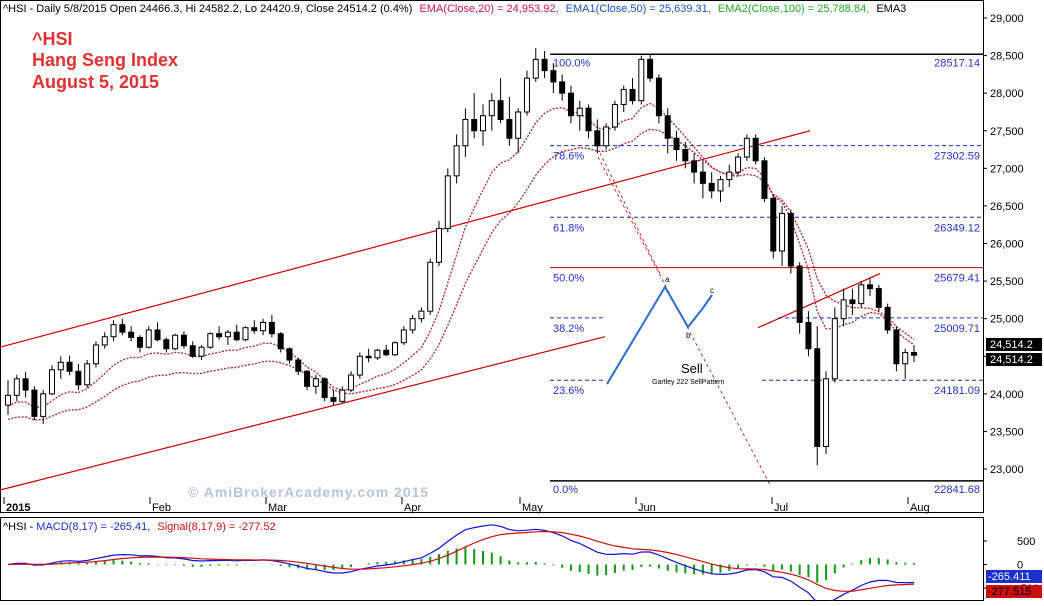 The height and width of the screenshot is (606, 1044). Describe the element at coordinates (1007, 169) in the screenshot. I see `y-tick-label: 27,000` at that location.